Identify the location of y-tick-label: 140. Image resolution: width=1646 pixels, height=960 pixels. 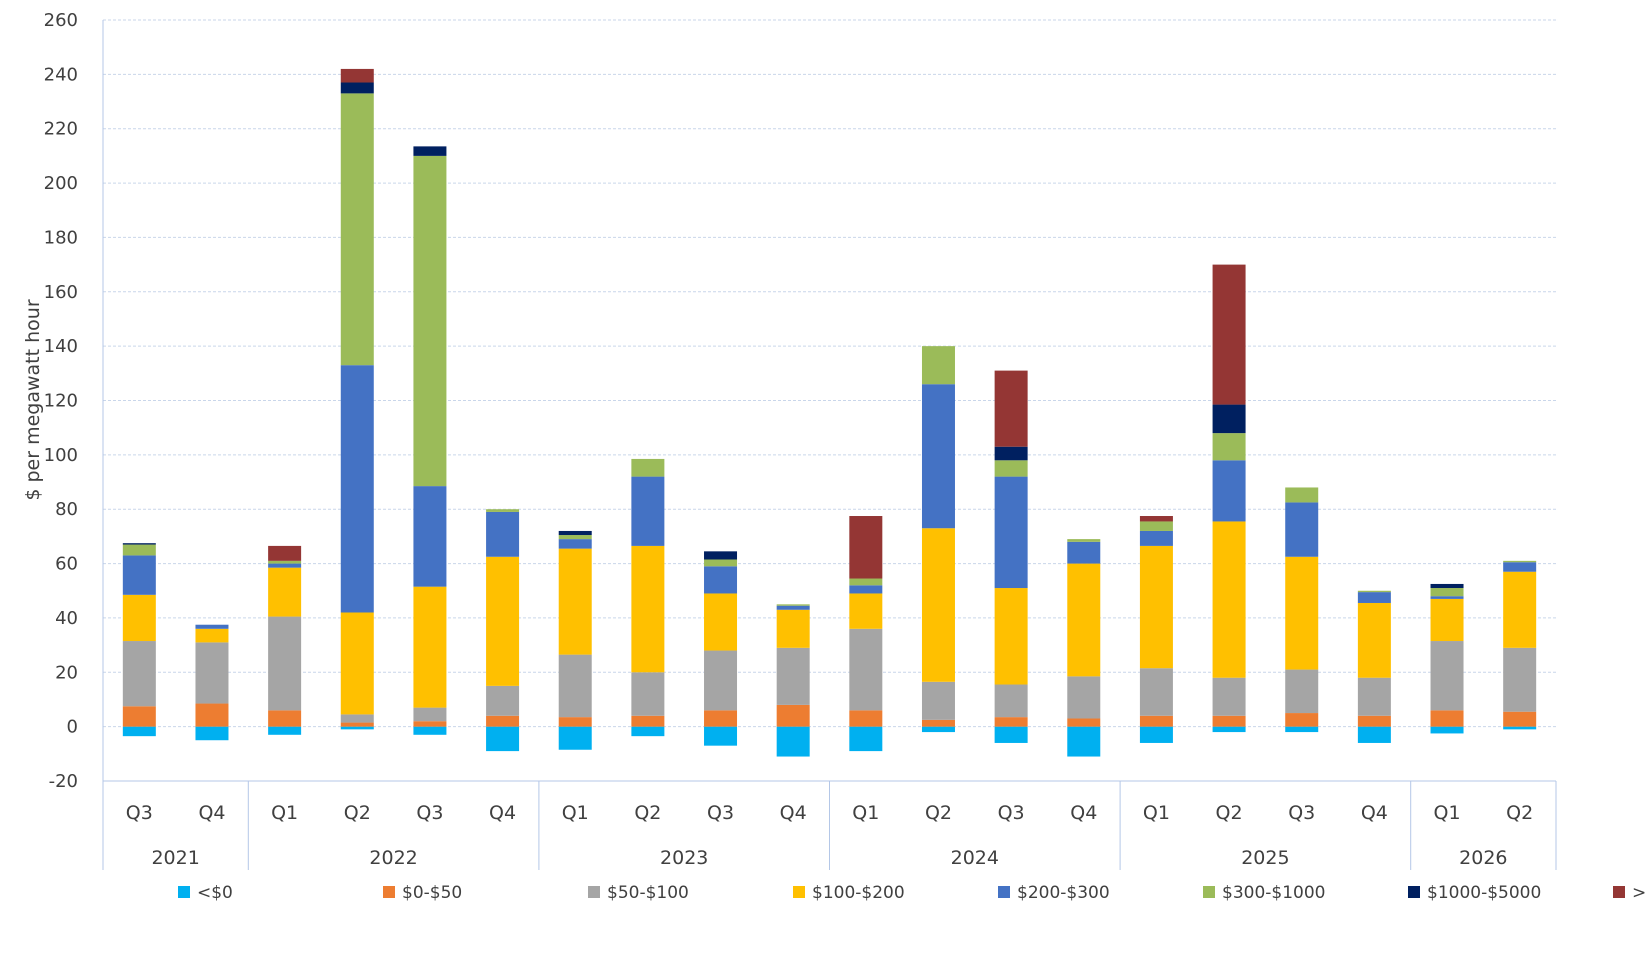
(61, 346).